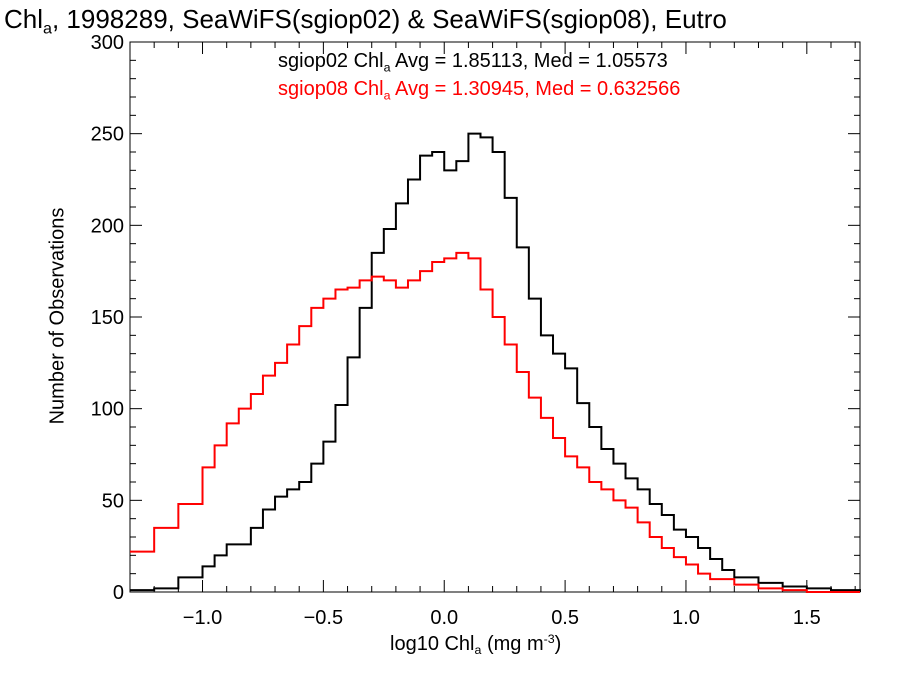  Describe the element at coordinates (202, 618) in the screenshot. I see `x-tick-label: −1.0` at that location.